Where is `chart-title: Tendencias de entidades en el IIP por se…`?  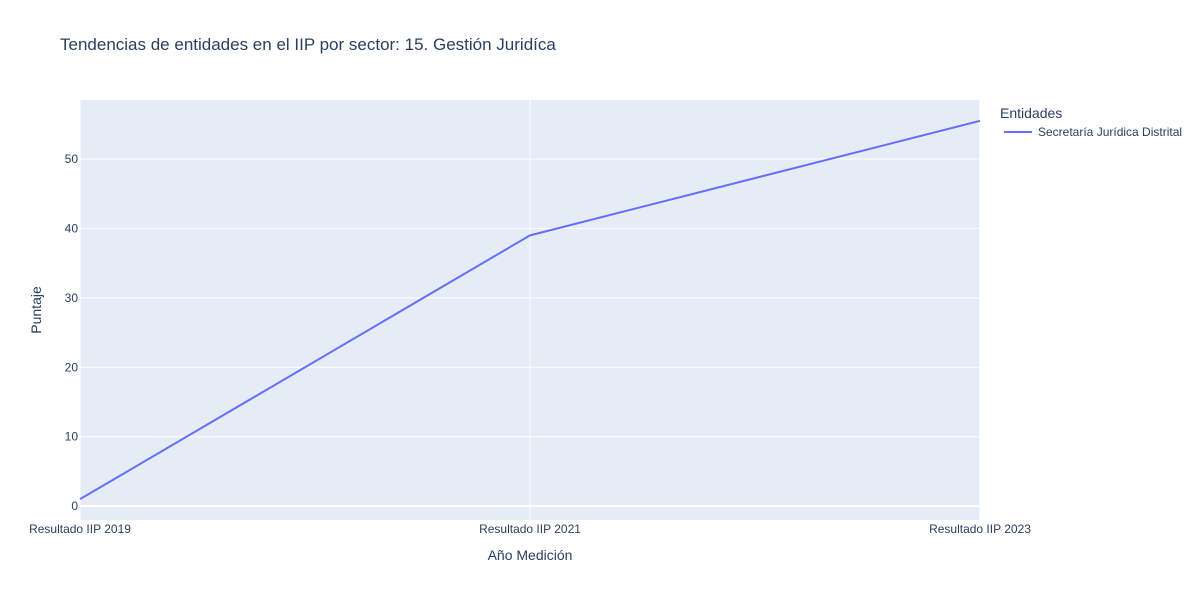 chart-title: Tendencias de entidades en el IIP por se… is located at coordinates (308, 44).